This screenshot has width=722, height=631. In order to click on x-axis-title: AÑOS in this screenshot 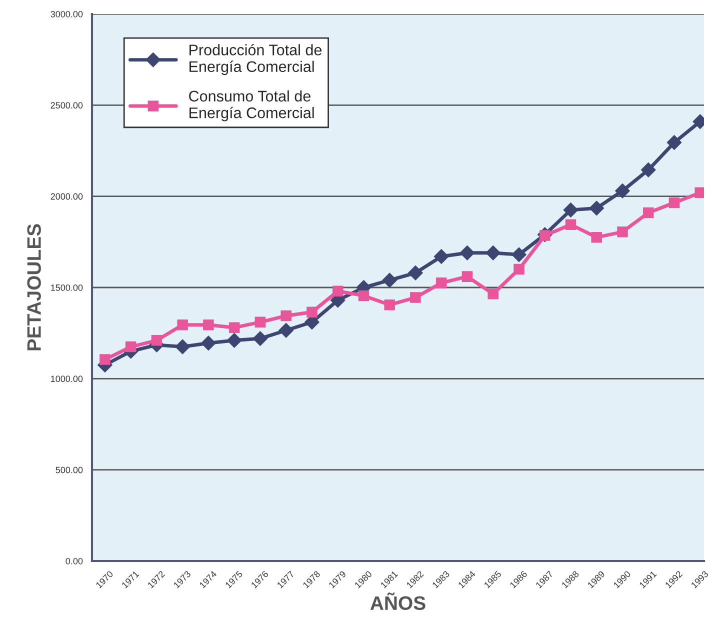, I will do `click(398, 601)`.